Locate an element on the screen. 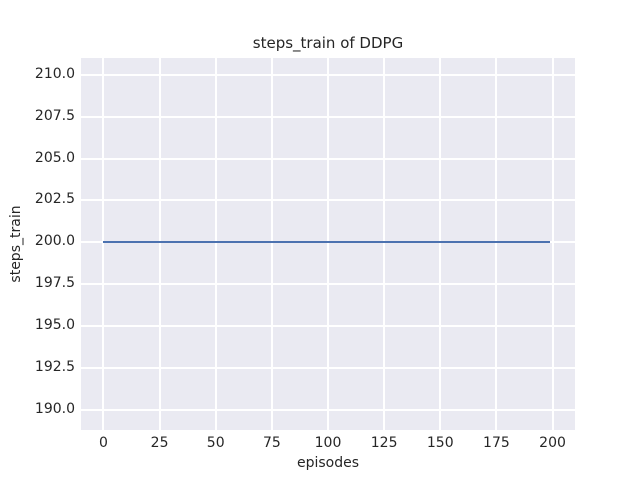 This screenshot has width=640, height=480. x-tick-label: 175 is located at coordinates (496, 443).